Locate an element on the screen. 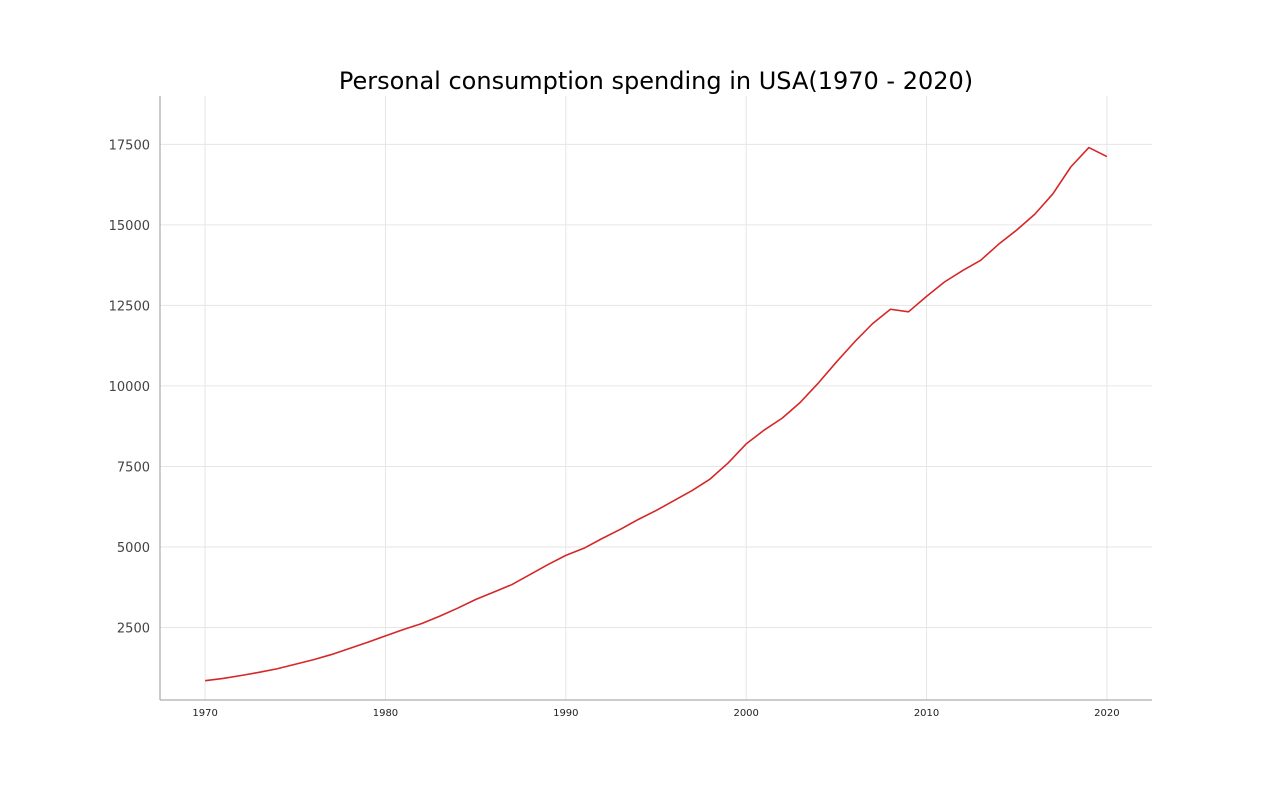  x-tick-label: 1970 is located at coordinates (204, 713).